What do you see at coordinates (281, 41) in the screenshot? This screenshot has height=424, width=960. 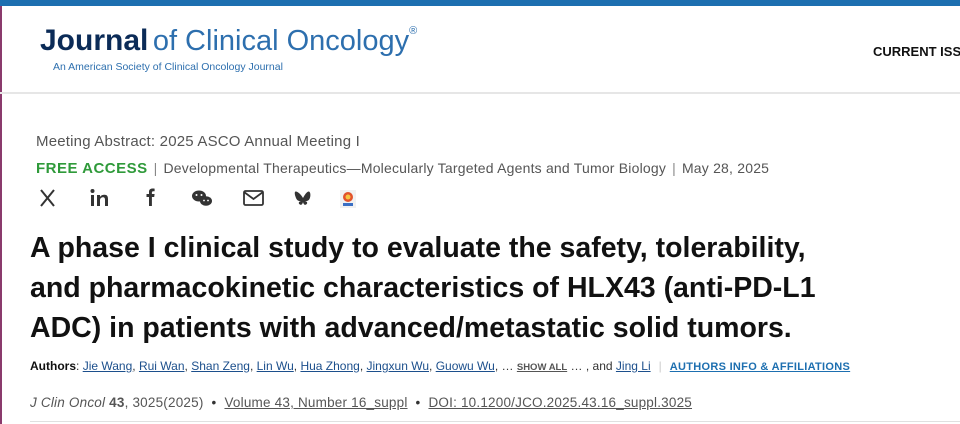 I see `logo-rest: of Clinical Oncology` at bounding box center [281, 41].